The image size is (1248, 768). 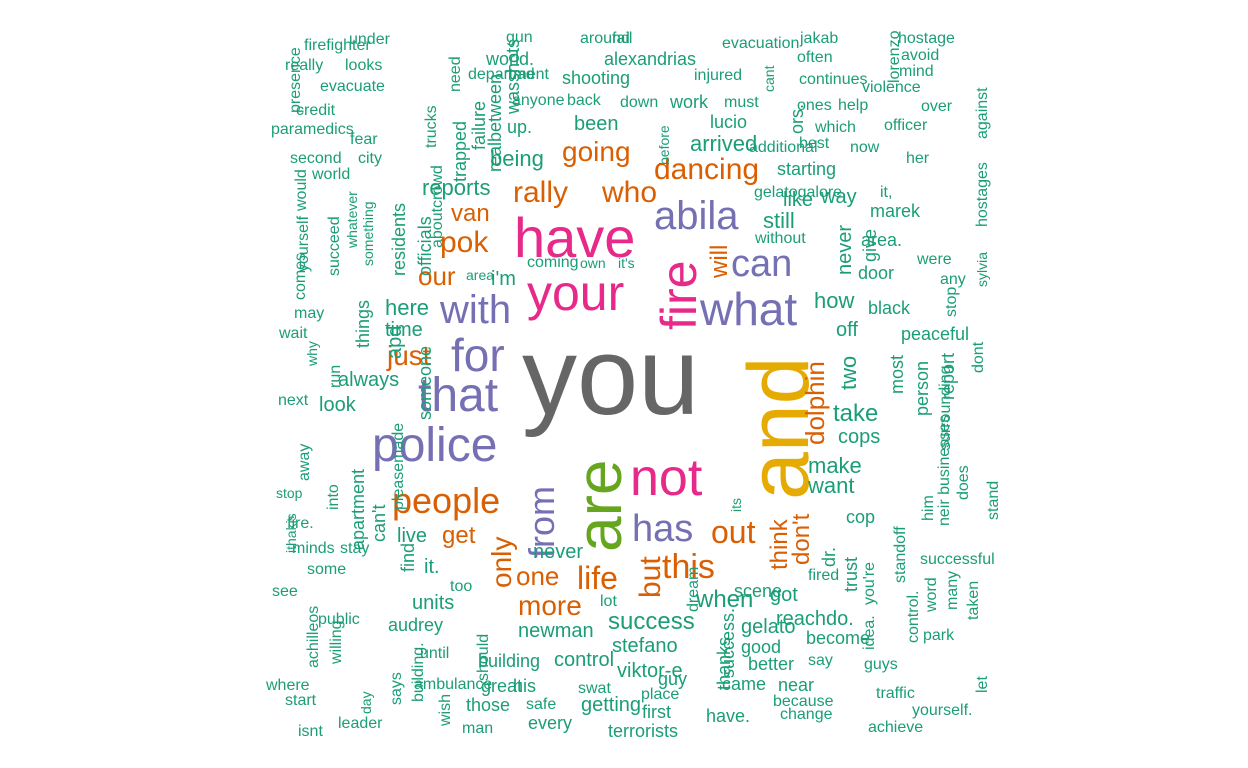 I want to click on cloud-word: safe, so click(x=541, y=704).